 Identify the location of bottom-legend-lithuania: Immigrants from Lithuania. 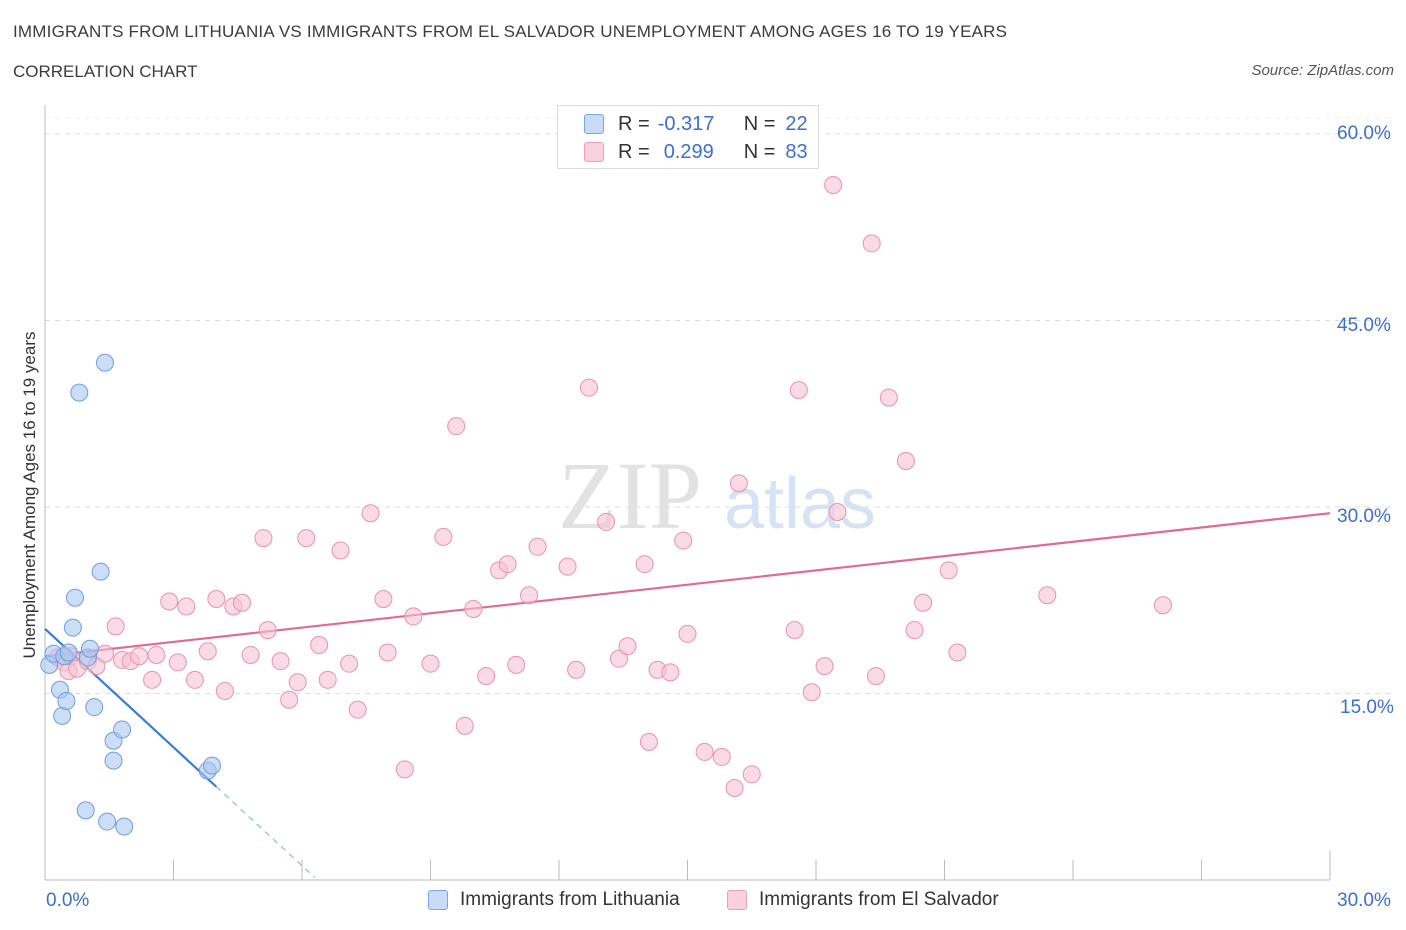
(554, 900).